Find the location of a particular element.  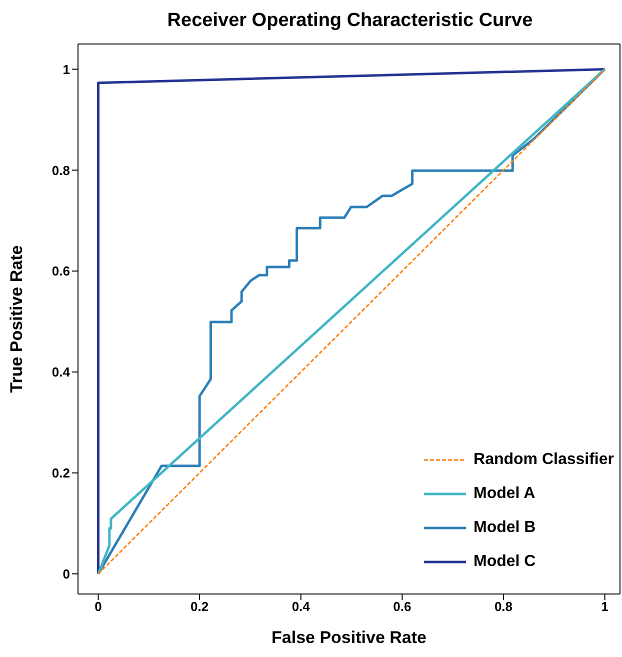

x-tick-label: 0.2 is located at coordinates (199, 606).